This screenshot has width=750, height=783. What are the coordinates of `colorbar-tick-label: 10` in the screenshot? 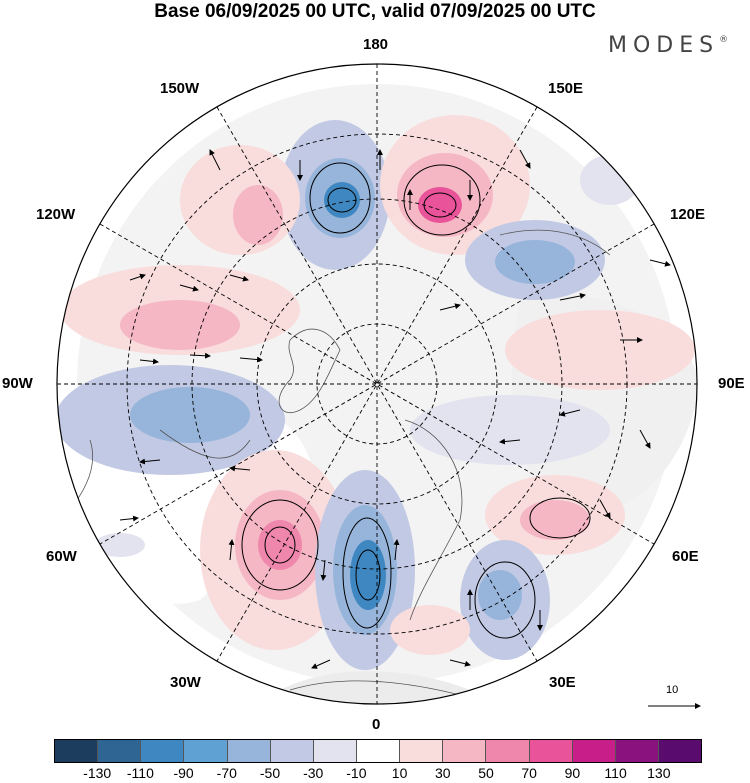 It's located at (399, 773).